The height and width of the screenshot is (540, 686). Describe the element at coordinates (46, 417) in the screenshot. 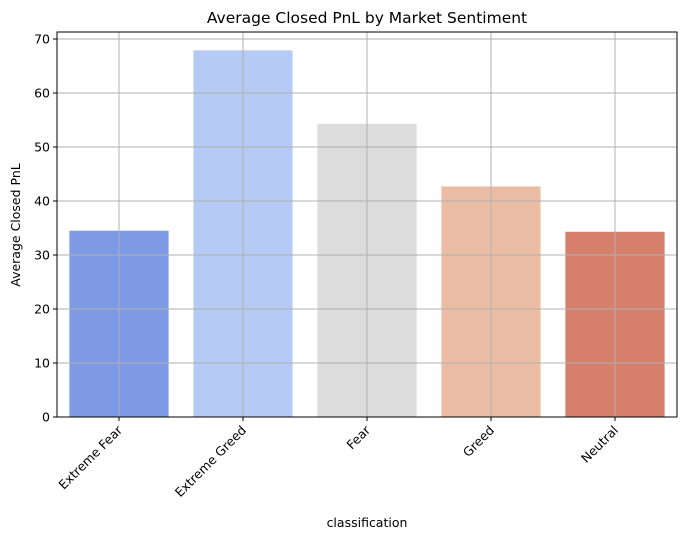

I see `y-tick-label: 0` at that location.